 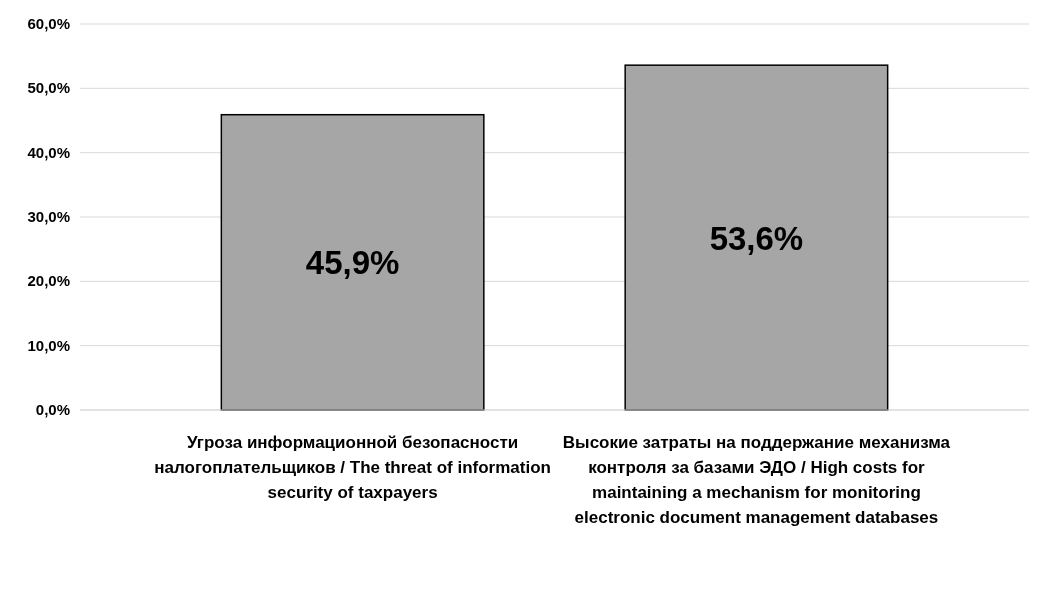 I want to click on x-tick-label: Высокие затраты на поддержание механизма контроля за базами ЭДО / High costs for maintaining a mechanism for monitoring electronic document management databases, so click(x=756, y=480).